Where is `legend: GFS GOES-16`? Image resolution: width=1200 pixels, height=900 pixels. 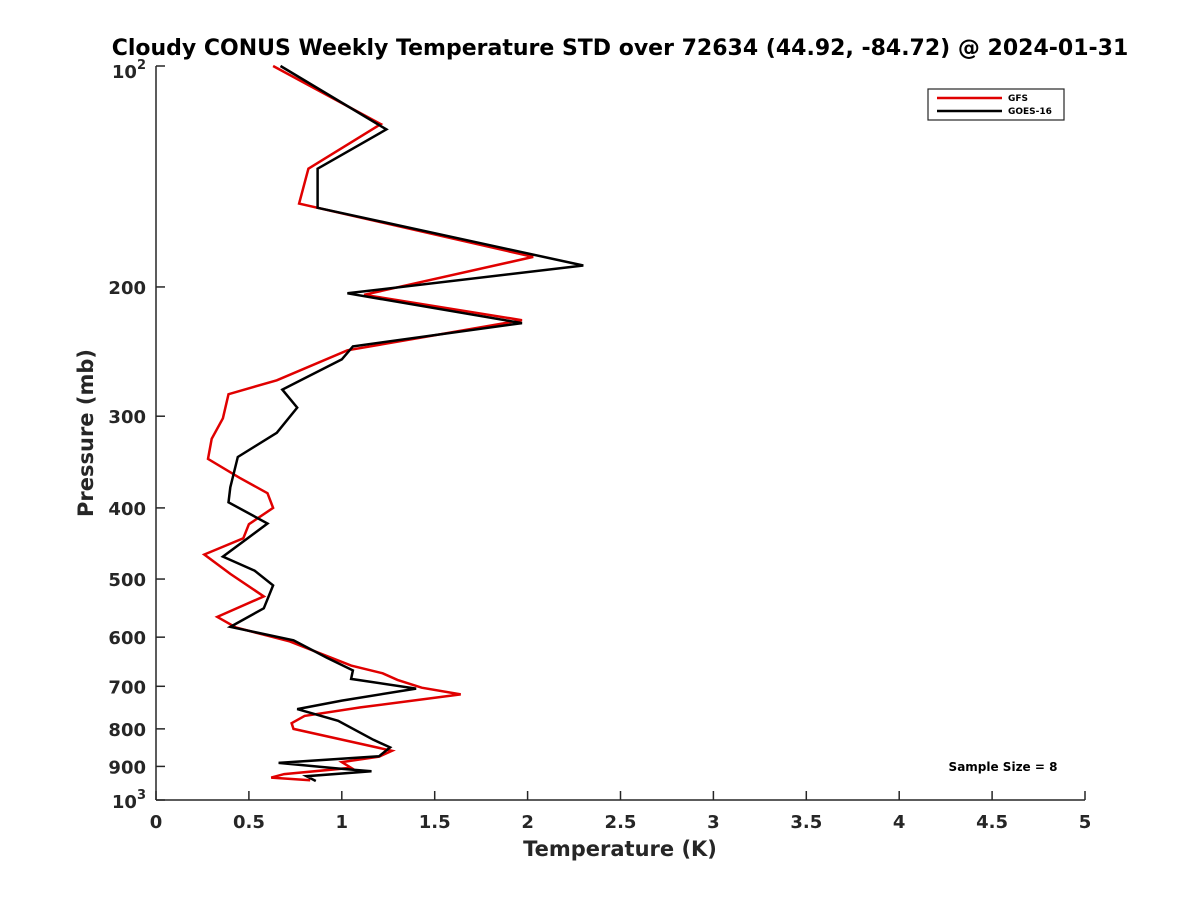
legend: GFS GOES-16 is located at coordinates (996, 104).